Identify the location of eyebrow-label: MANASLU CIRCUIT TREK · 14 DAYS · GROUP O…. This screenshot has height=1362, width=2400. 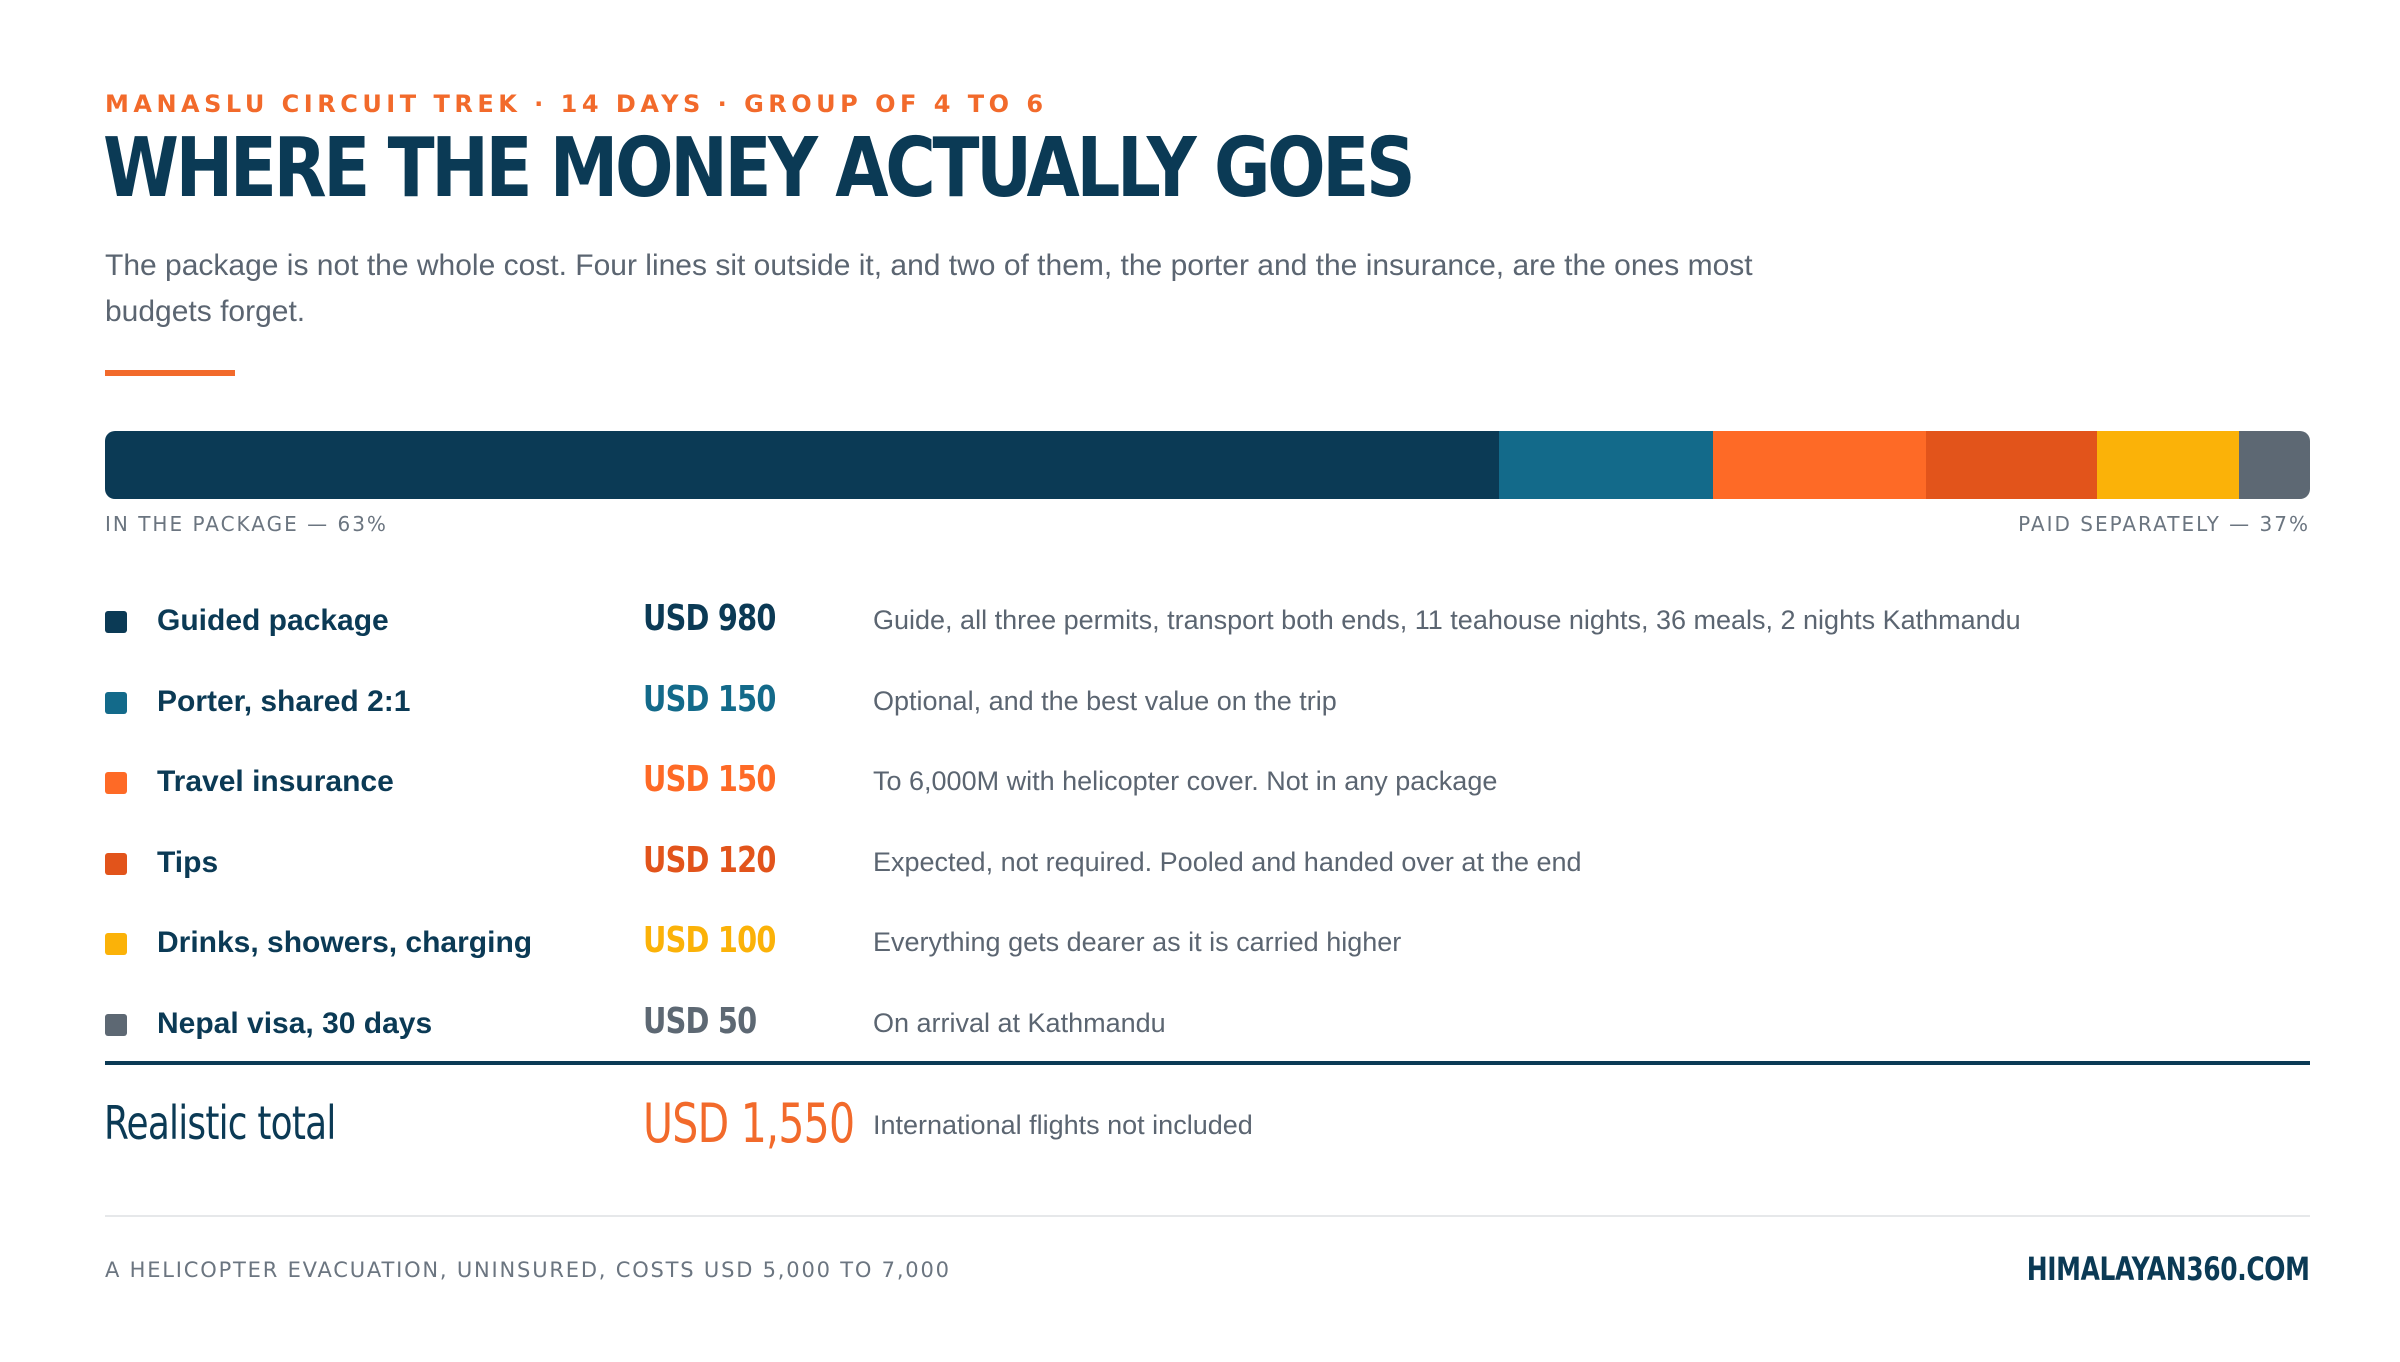
(576, 104).